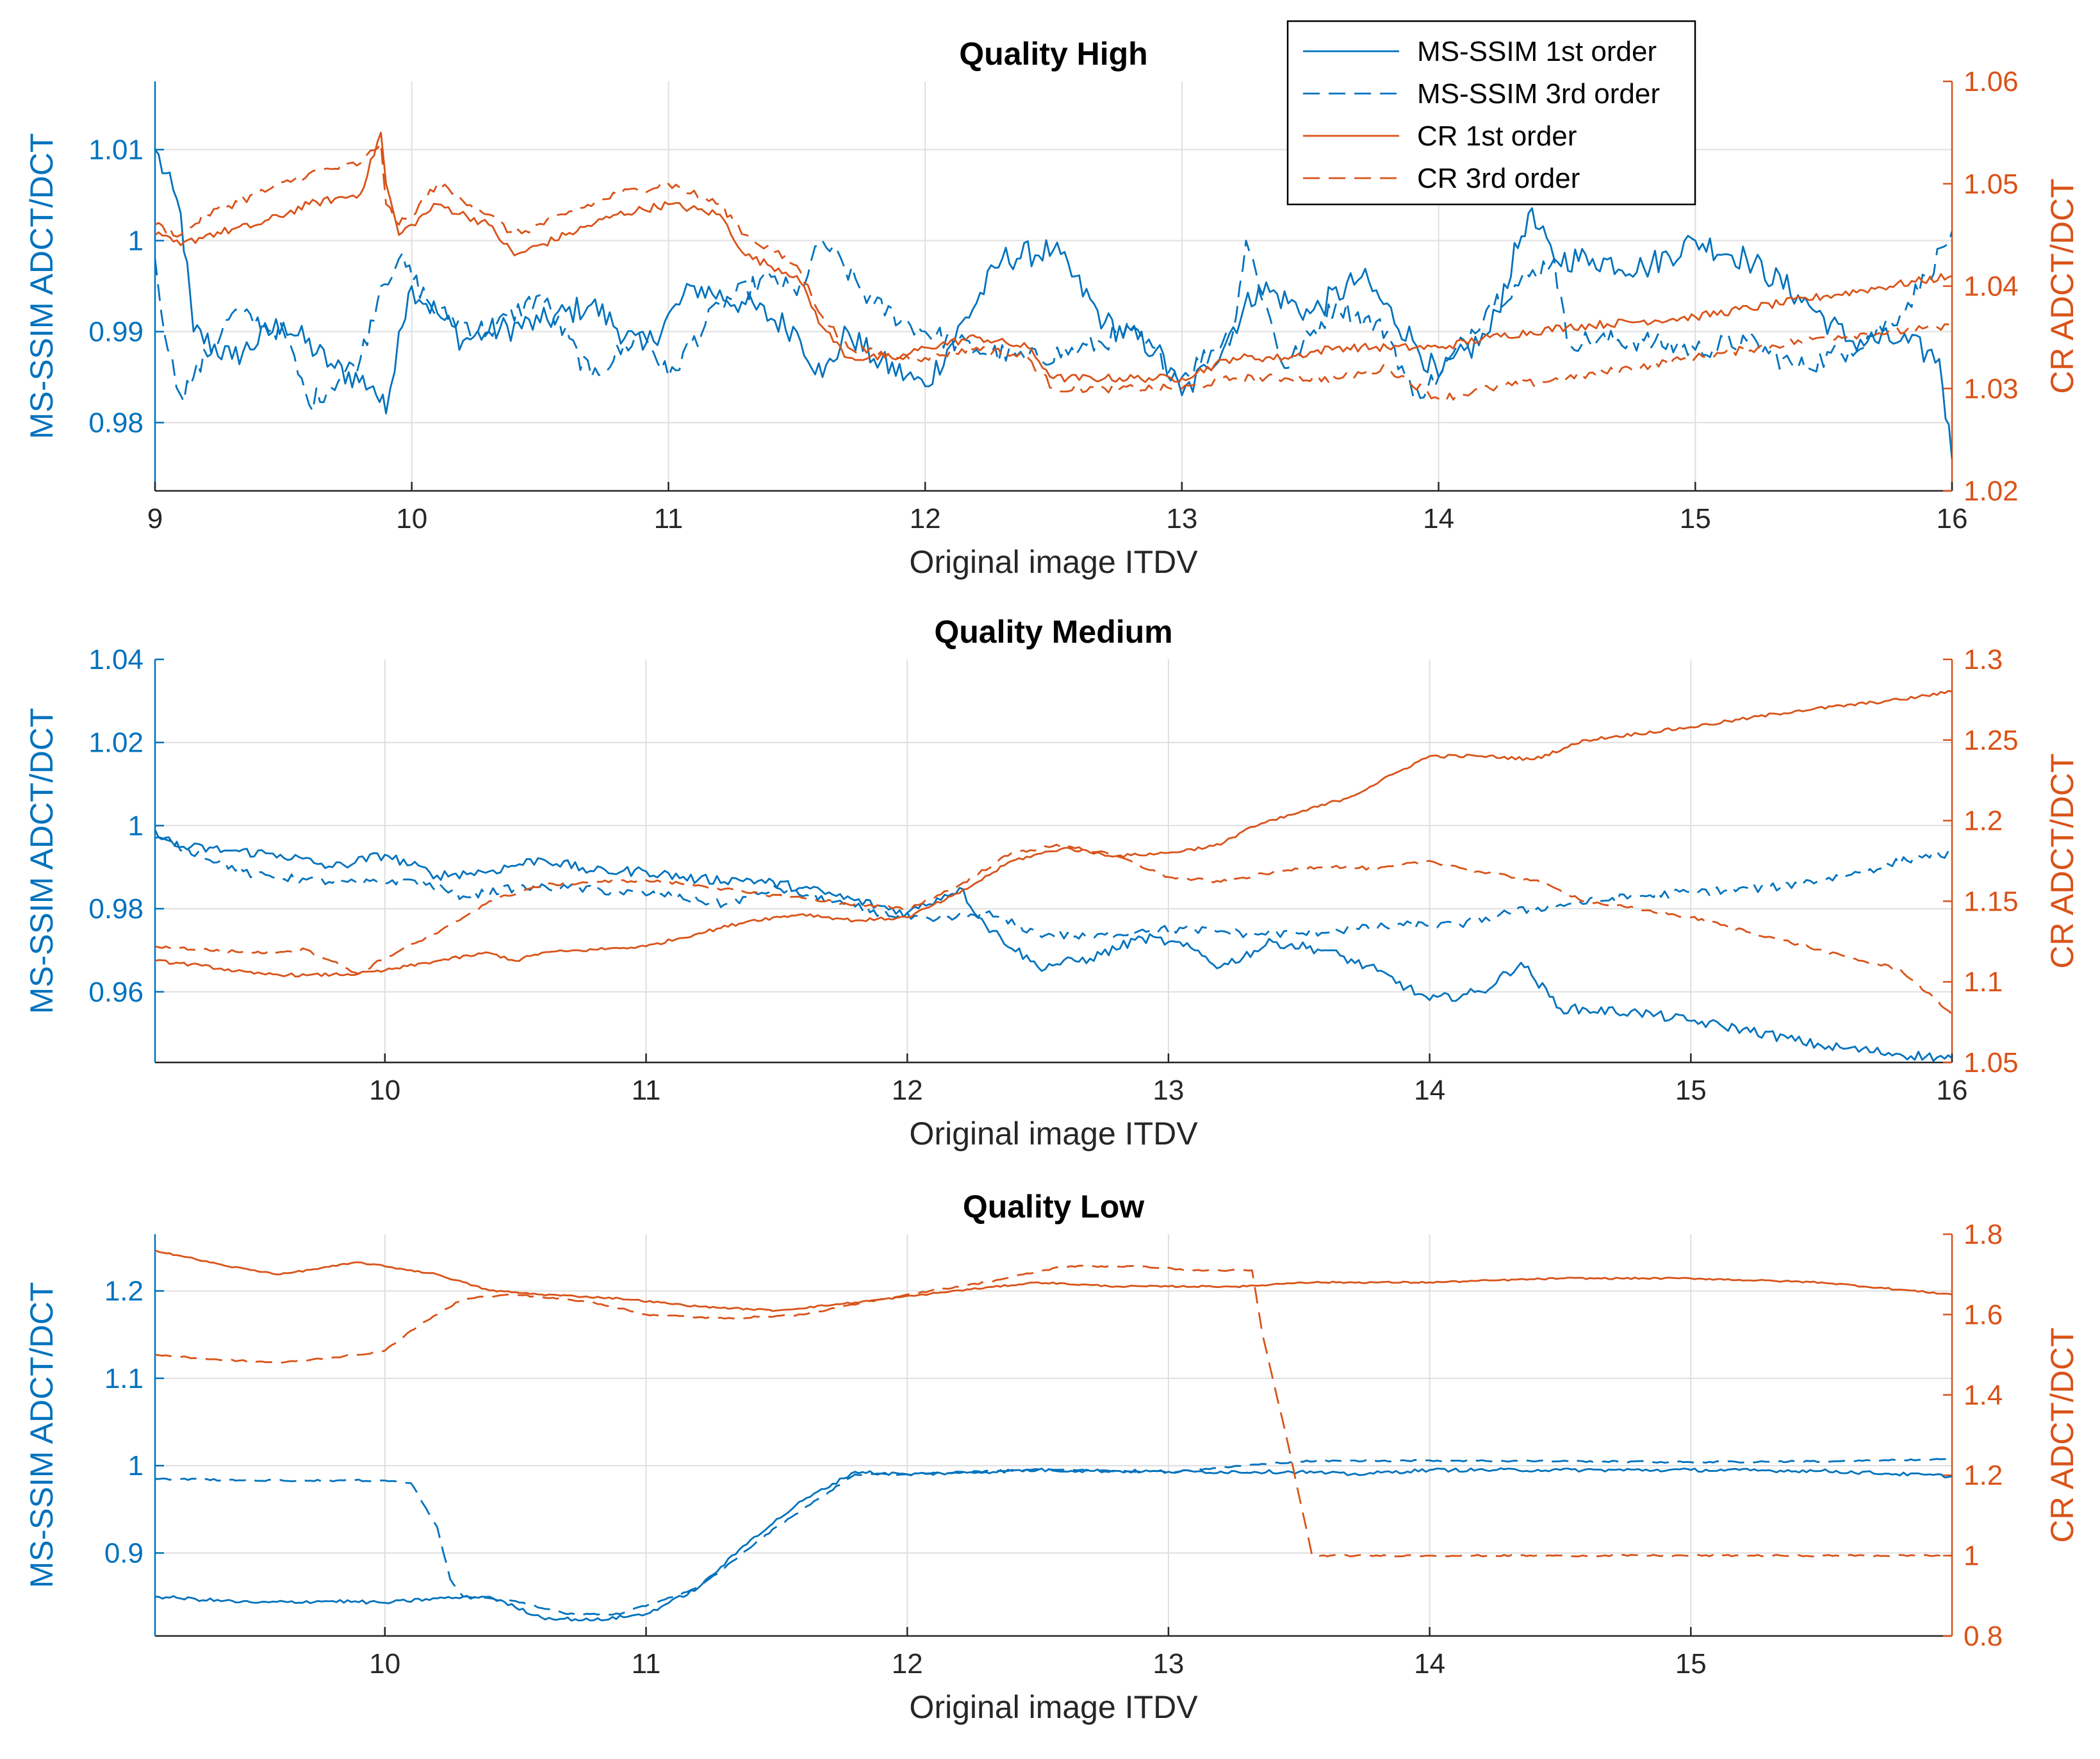 The width and height of the screenshot is (2100, 1759). I want to click on y-left-tick-label: 1.01, so click(116, 150).